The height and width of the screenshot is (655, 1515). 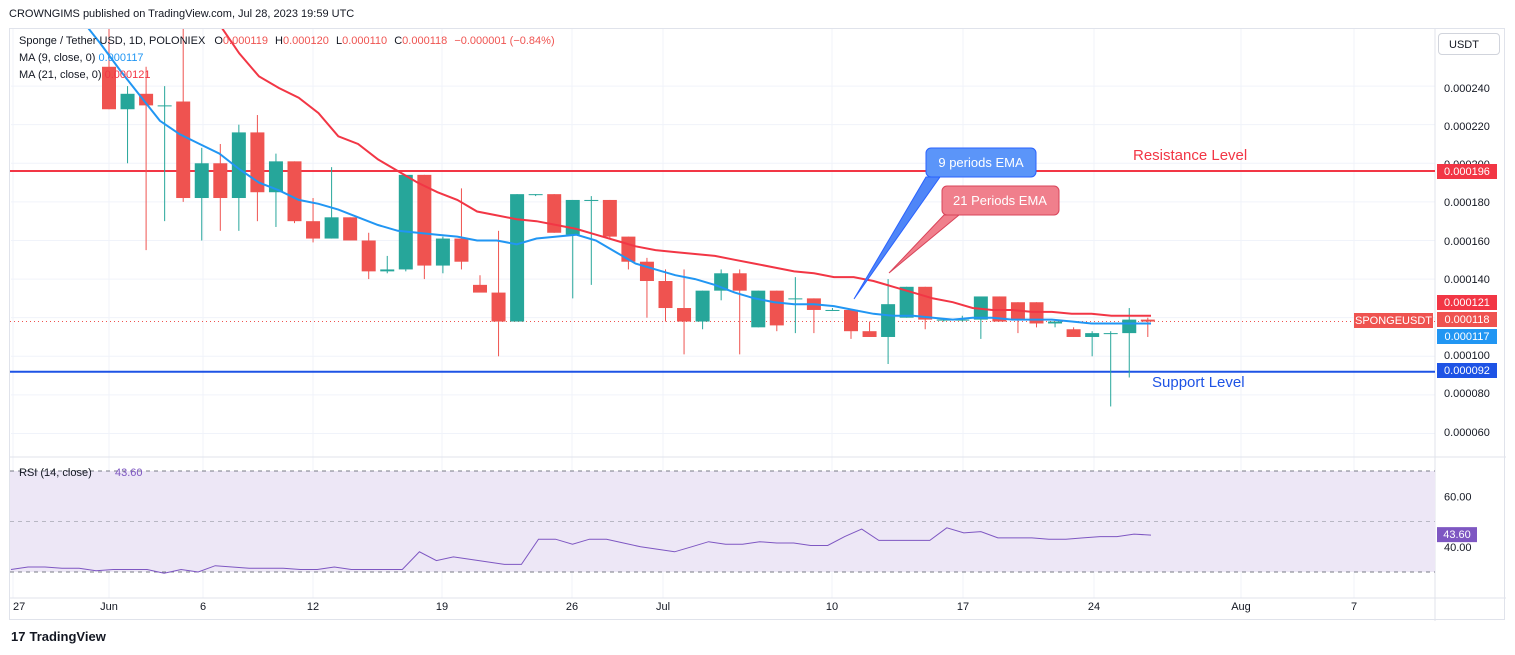 What do you see at coordinates (1458, 497) in the screenshot?
I see `rsi-tick-label: 60.00` at bounding box center [1458, 497].